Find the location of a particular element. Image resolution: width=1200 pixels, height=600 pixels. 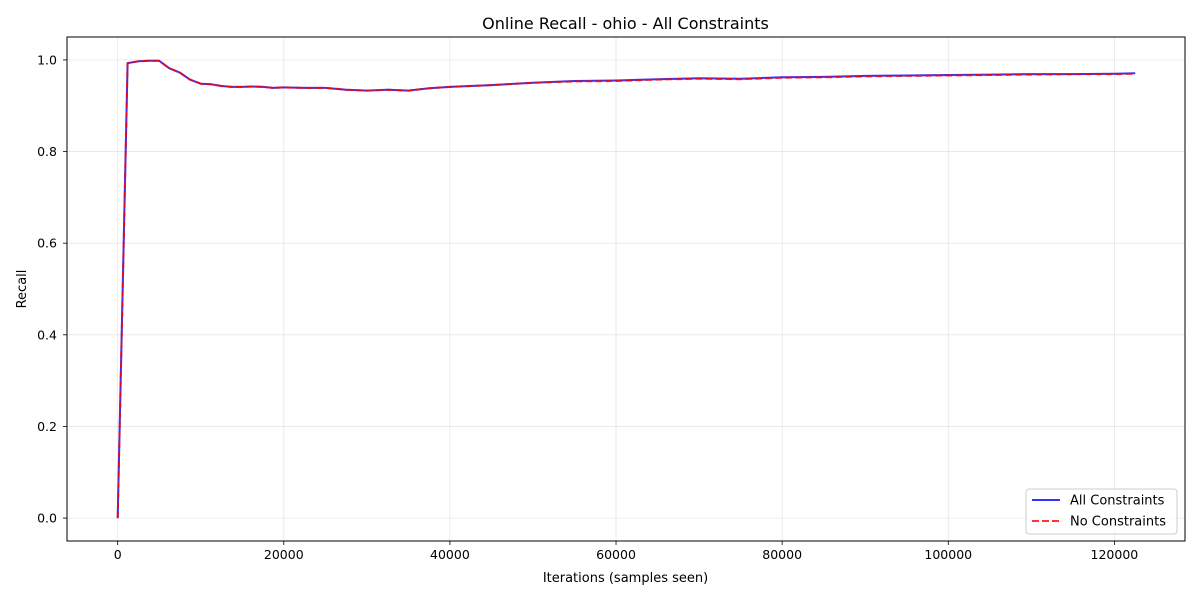

x-tick-label: 40000 is located at coordinates (450, 554).